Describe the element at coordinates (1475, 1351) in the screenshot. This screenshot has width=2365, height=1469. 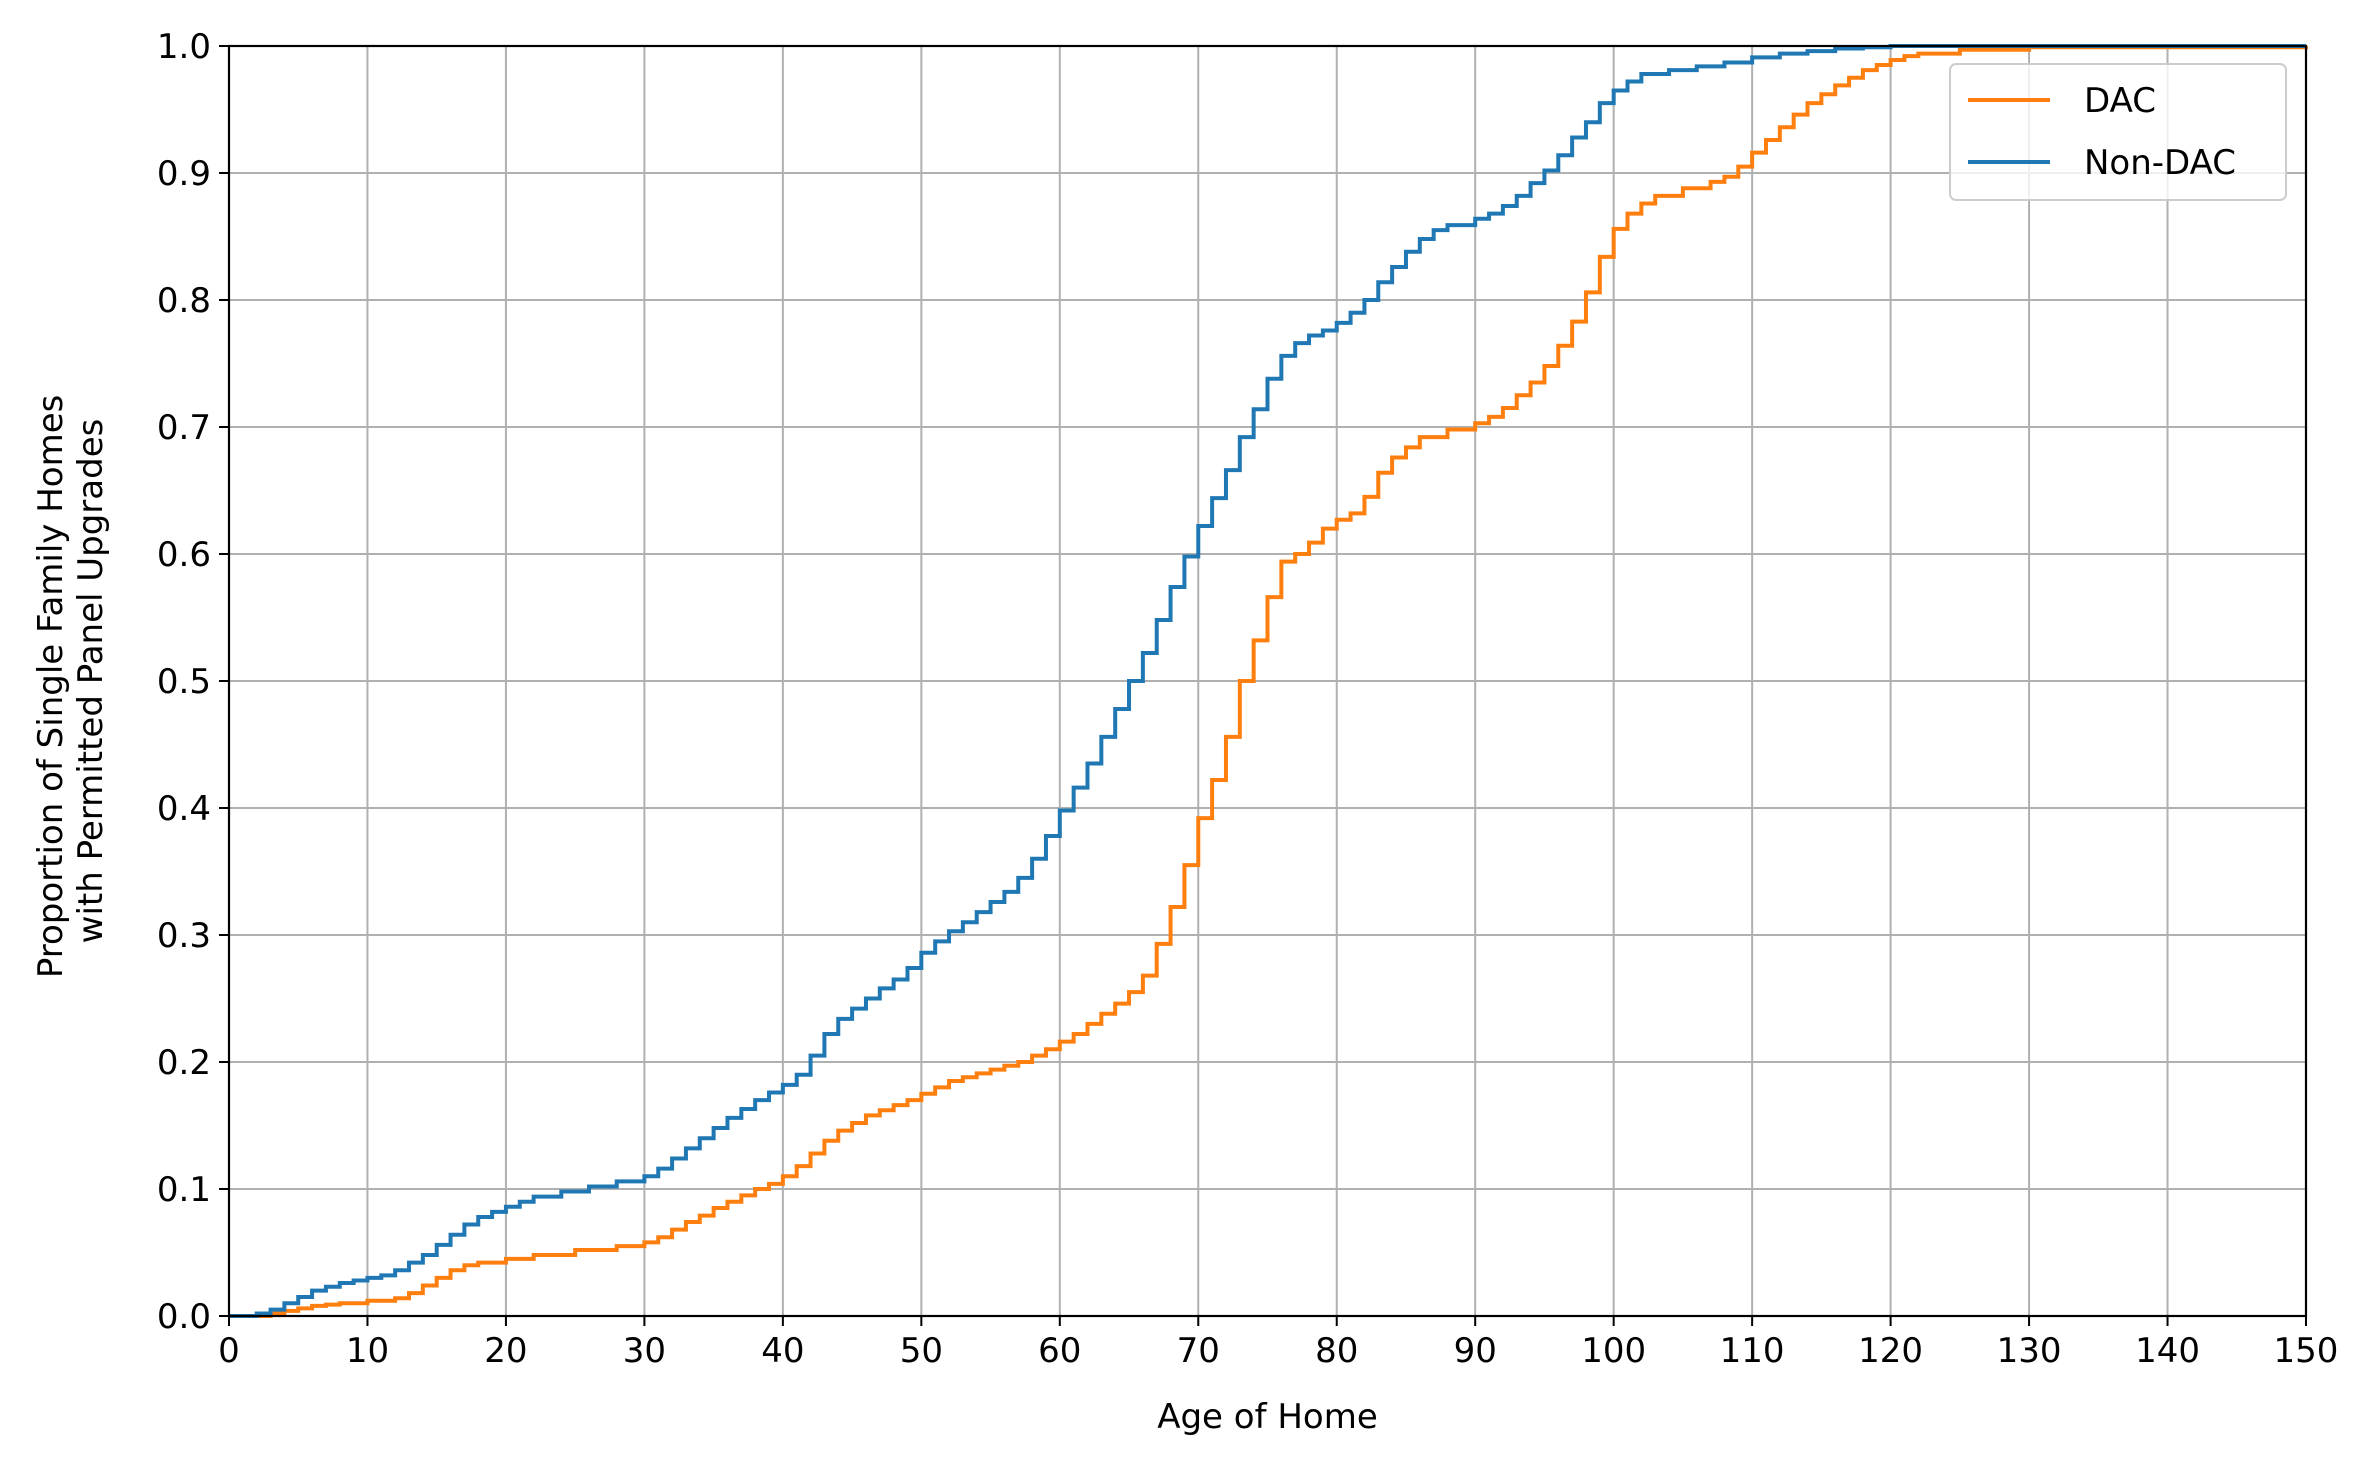
I see `x-tick-label: 90` at that location.